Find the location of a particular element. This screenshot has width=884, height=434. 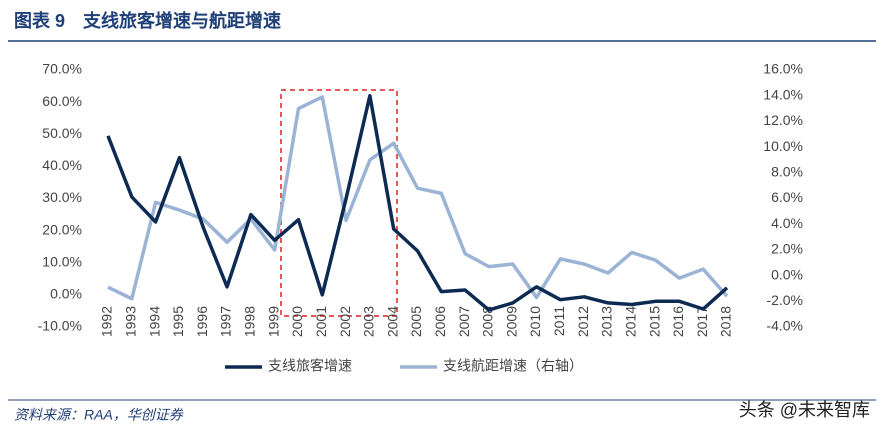

x-tick-label: 2014 is located at coordinates (630, 321).